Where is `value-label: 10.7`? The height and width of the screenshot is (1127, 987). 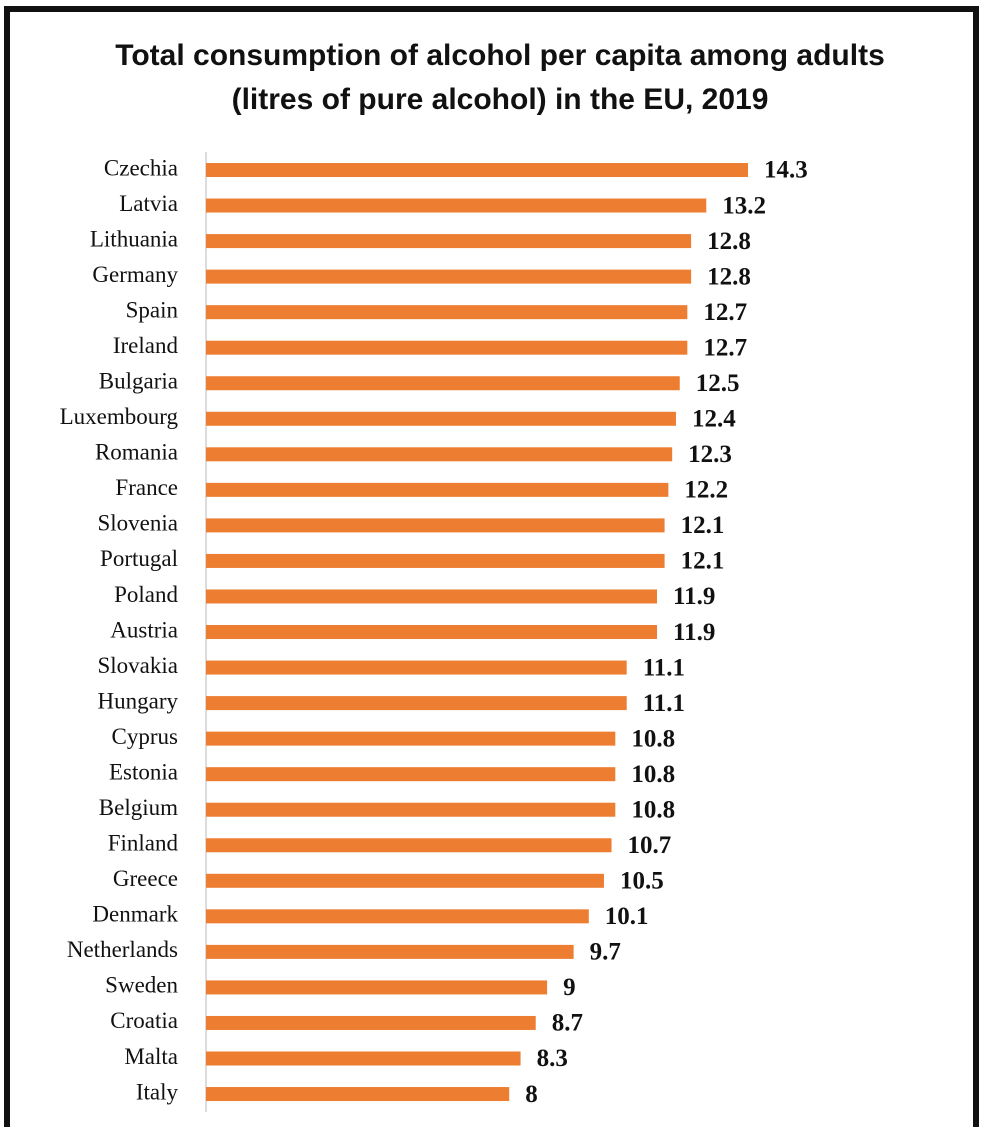 value-label: 10.7 is located at coordinates (650, 845).